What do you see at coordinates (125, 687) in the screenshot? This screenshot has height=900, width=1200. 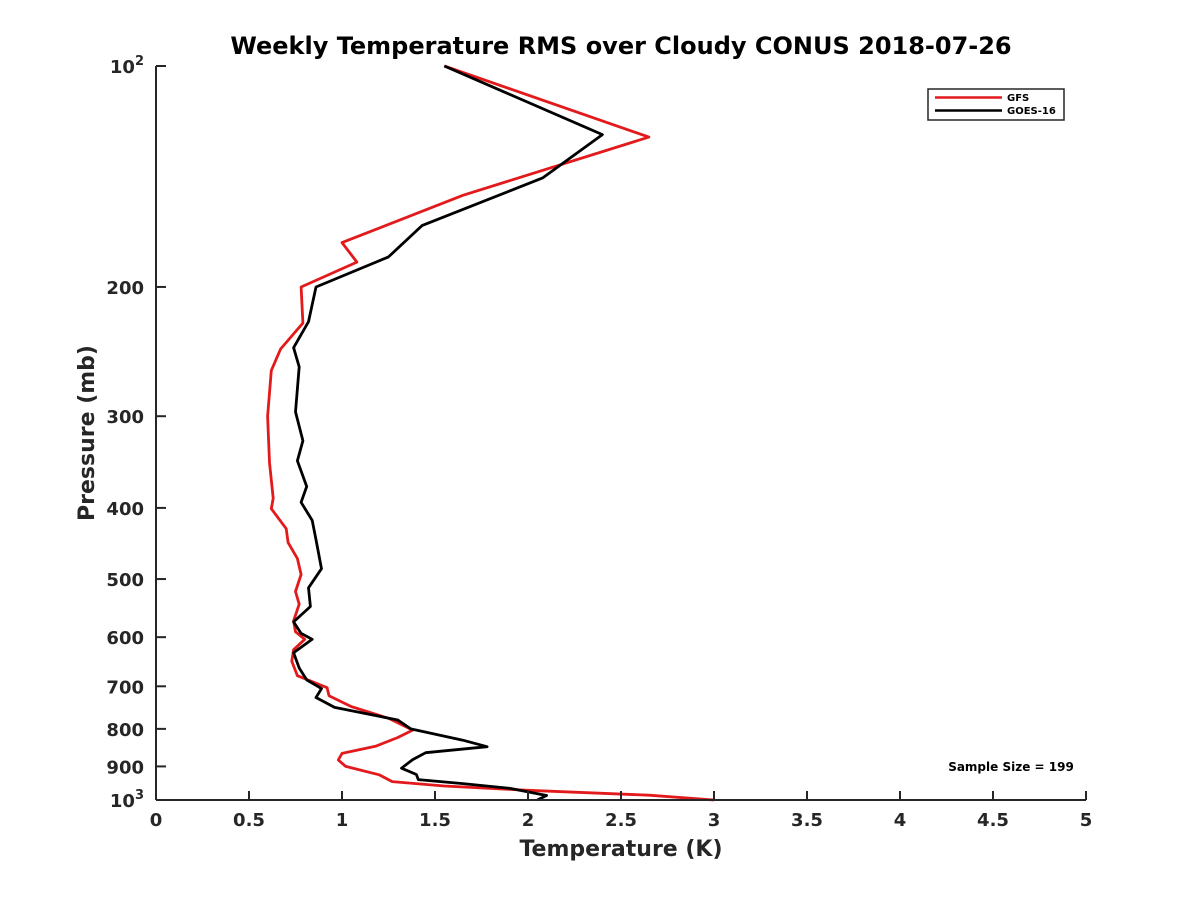 I see `y-tick-label: 700` at bounding box center [125, 687].